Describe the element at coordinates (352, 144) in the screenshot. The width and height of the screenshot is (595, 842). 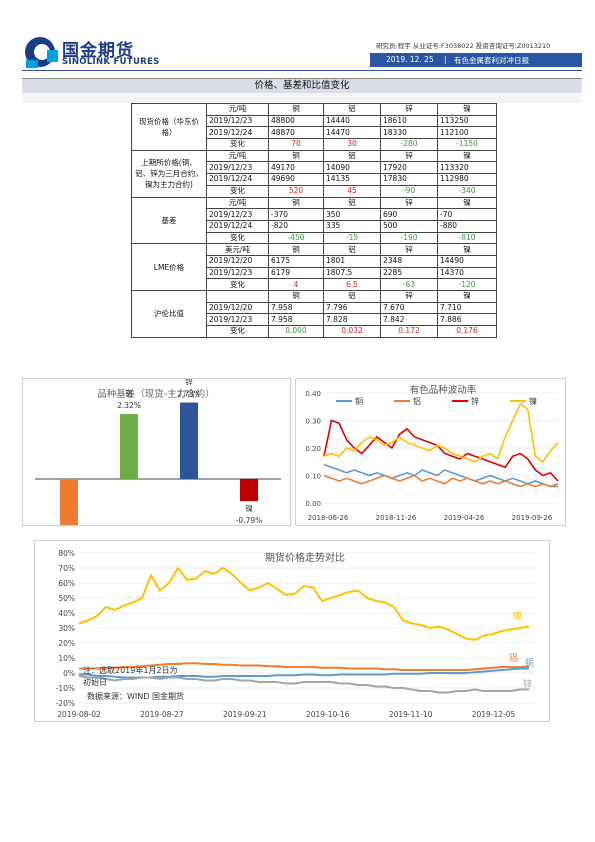
I see `change-value: 30` at that location.